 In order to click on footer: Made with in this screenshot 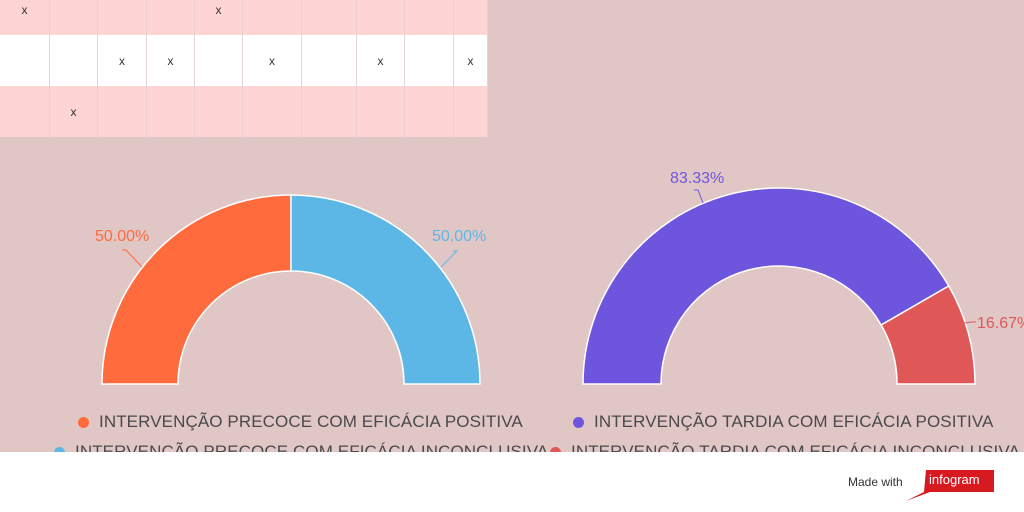, I will do `click(512, 482)`.